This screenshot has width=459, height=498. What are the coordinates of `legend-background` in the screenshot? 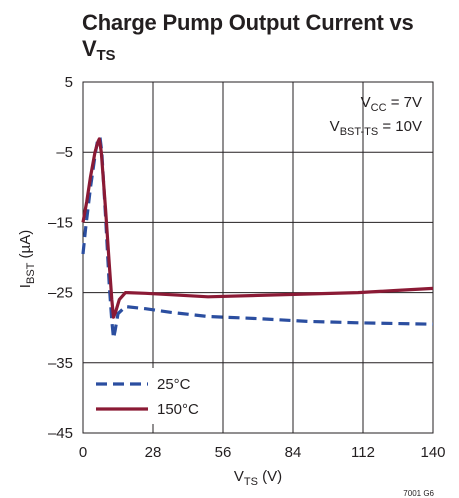 It's located at (144, 396).